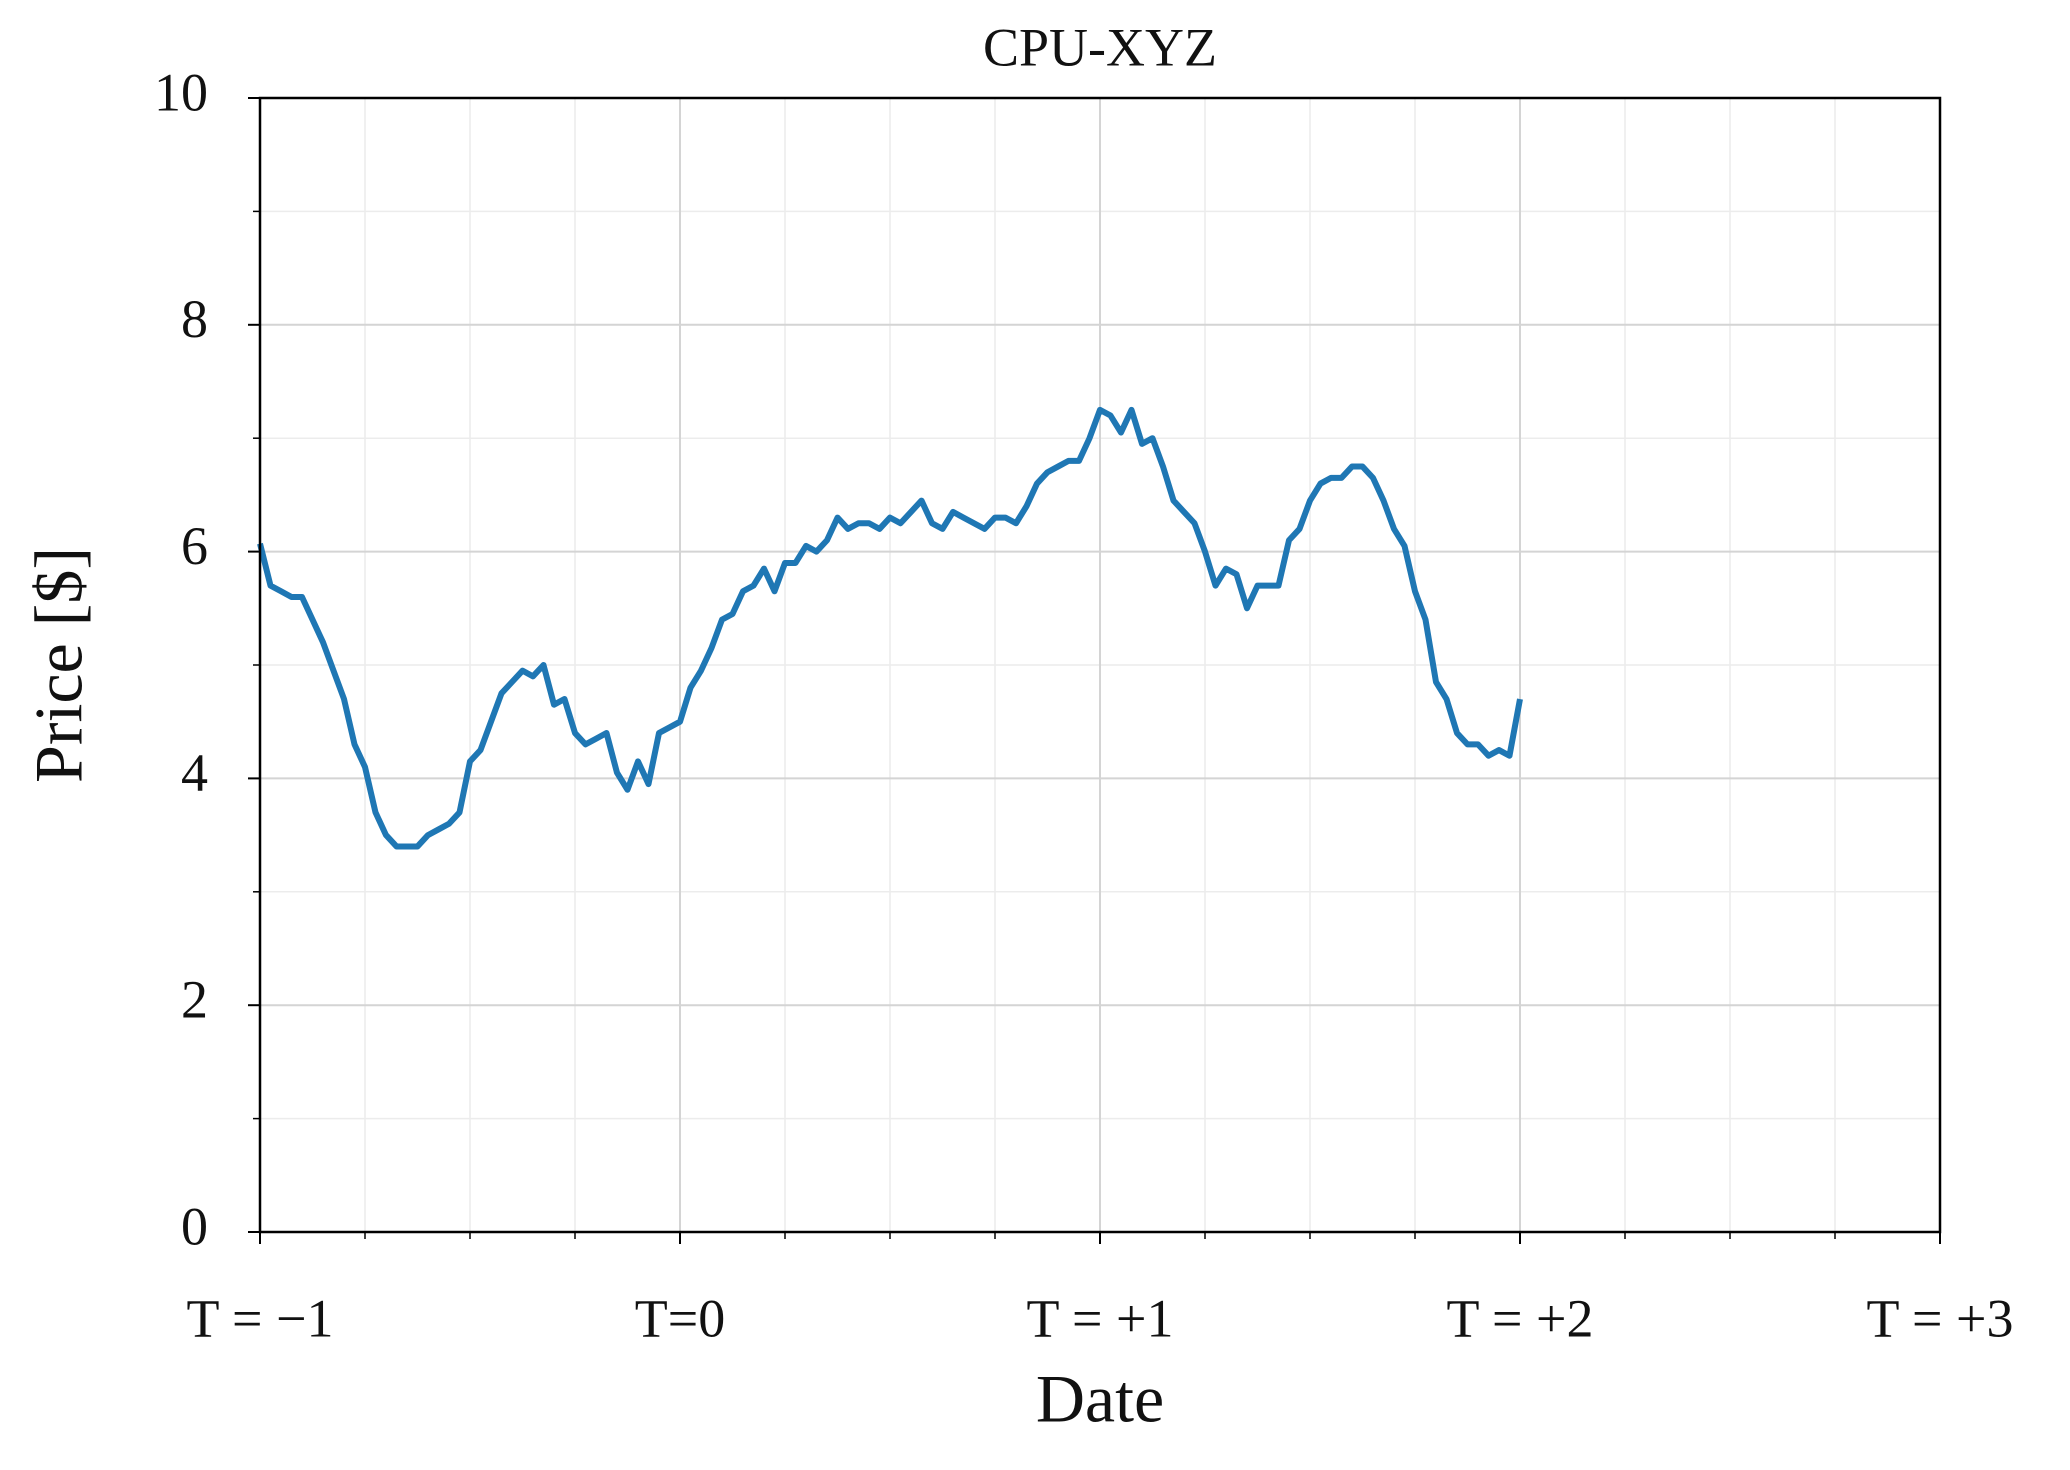  I want to click on x-tick-label: T=0, so click(680, 1318).